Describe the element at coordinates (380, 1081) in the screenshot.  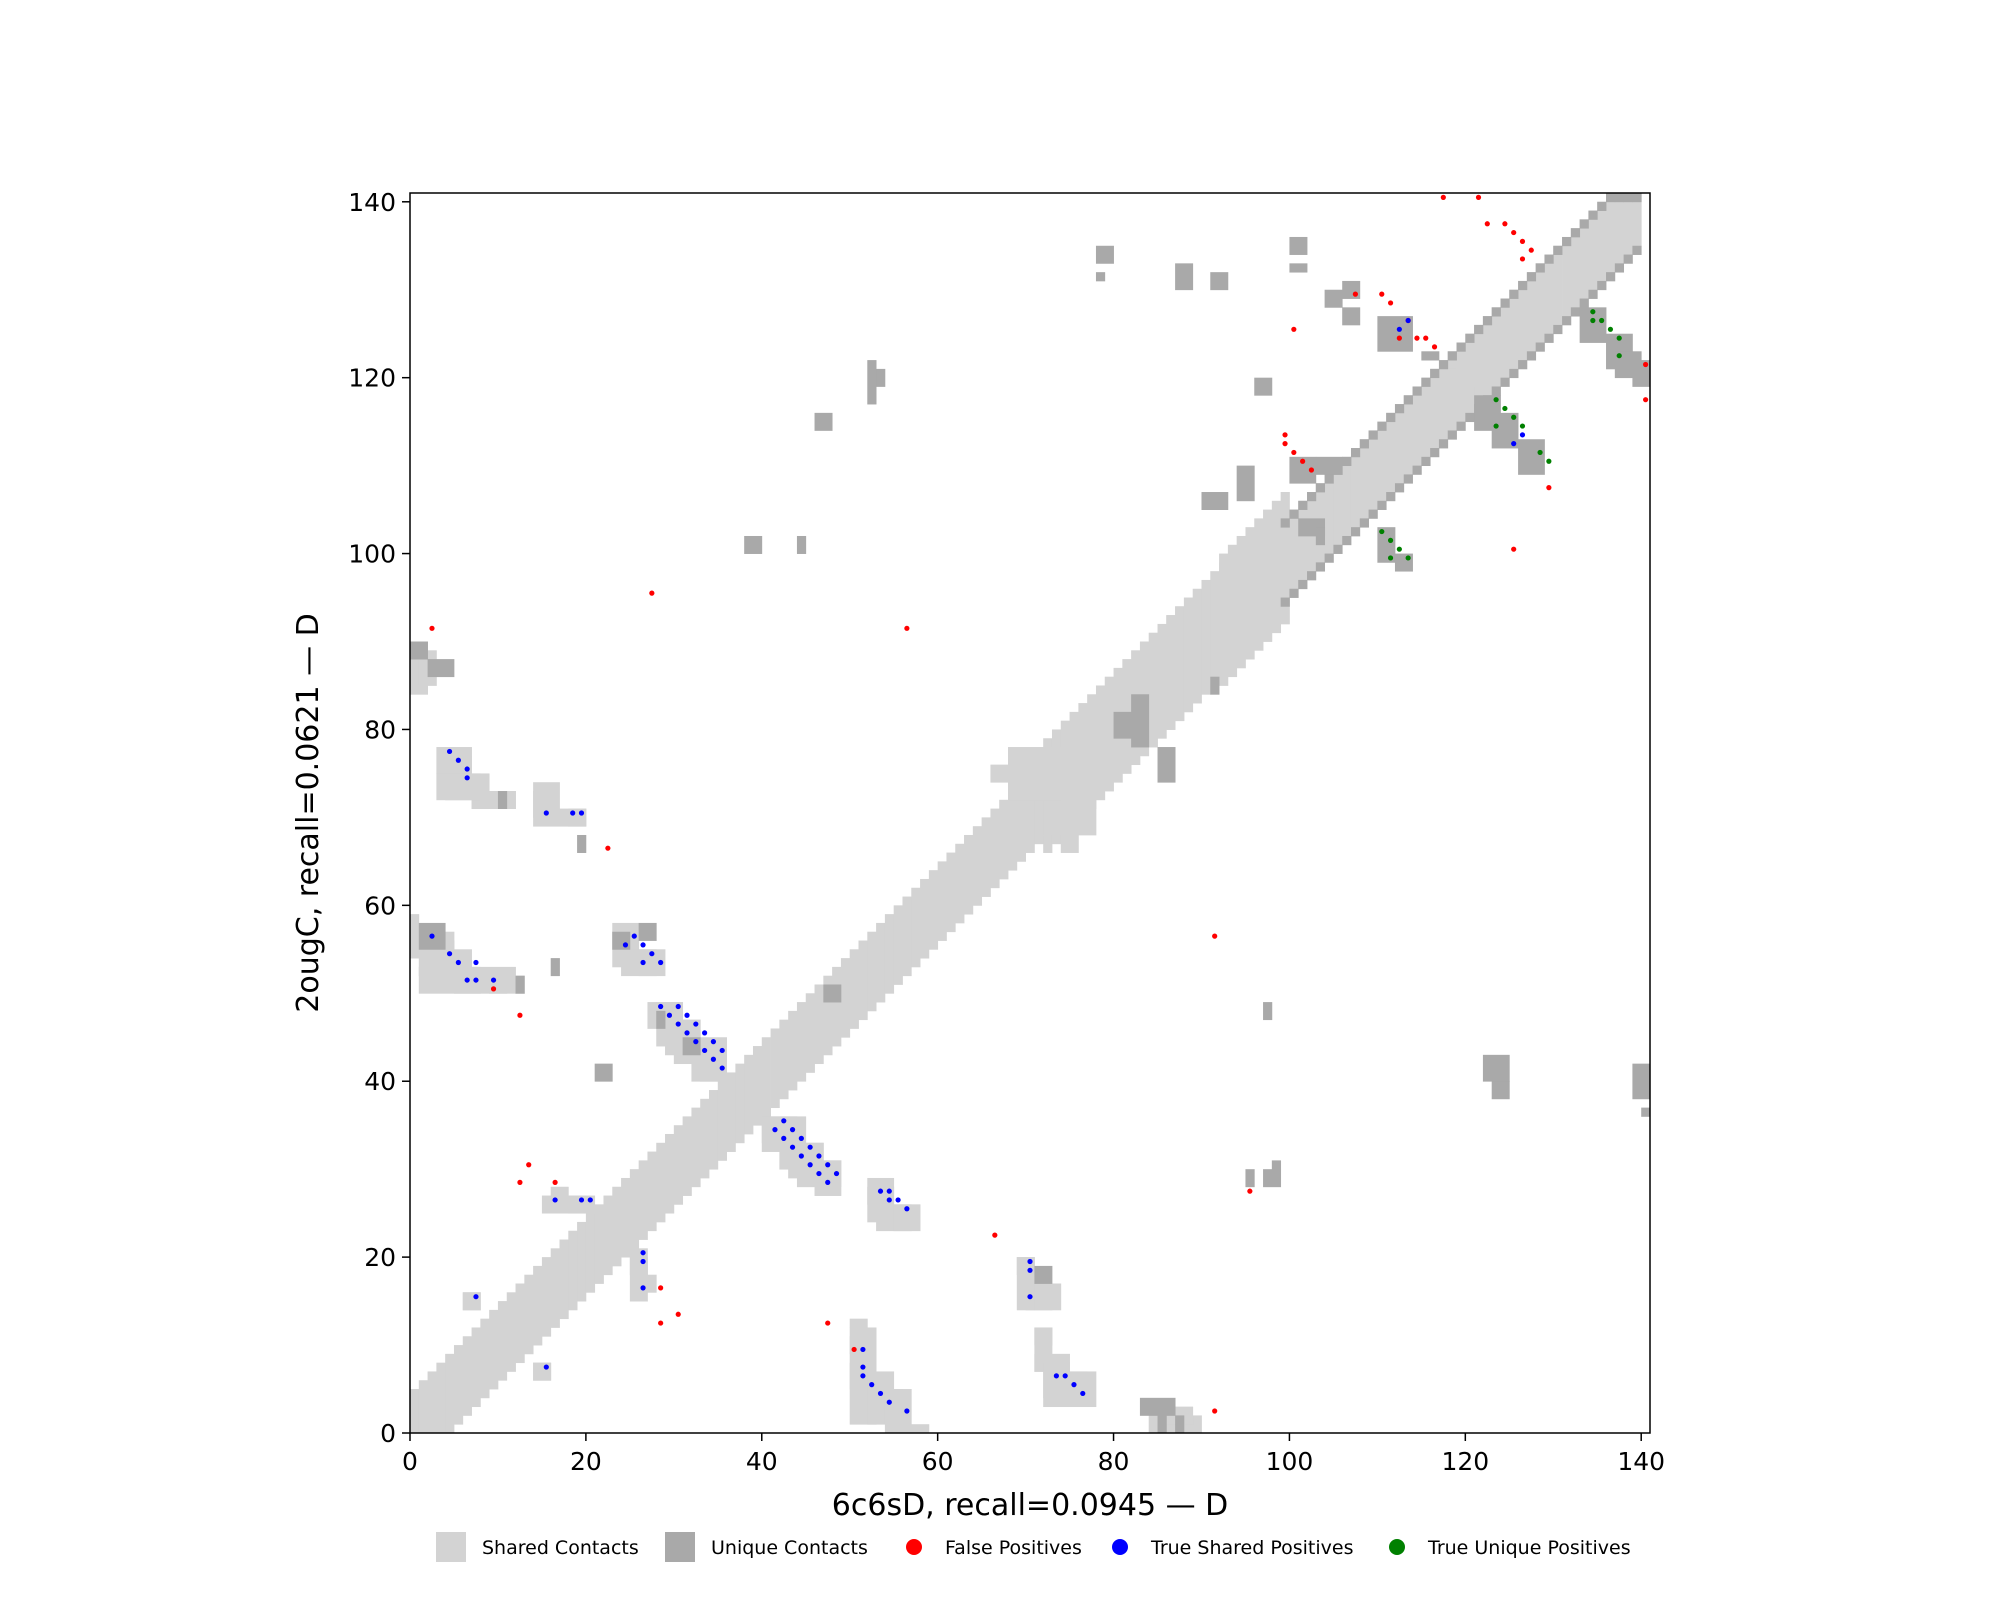
I see `y-tick-label: 40` at that location.